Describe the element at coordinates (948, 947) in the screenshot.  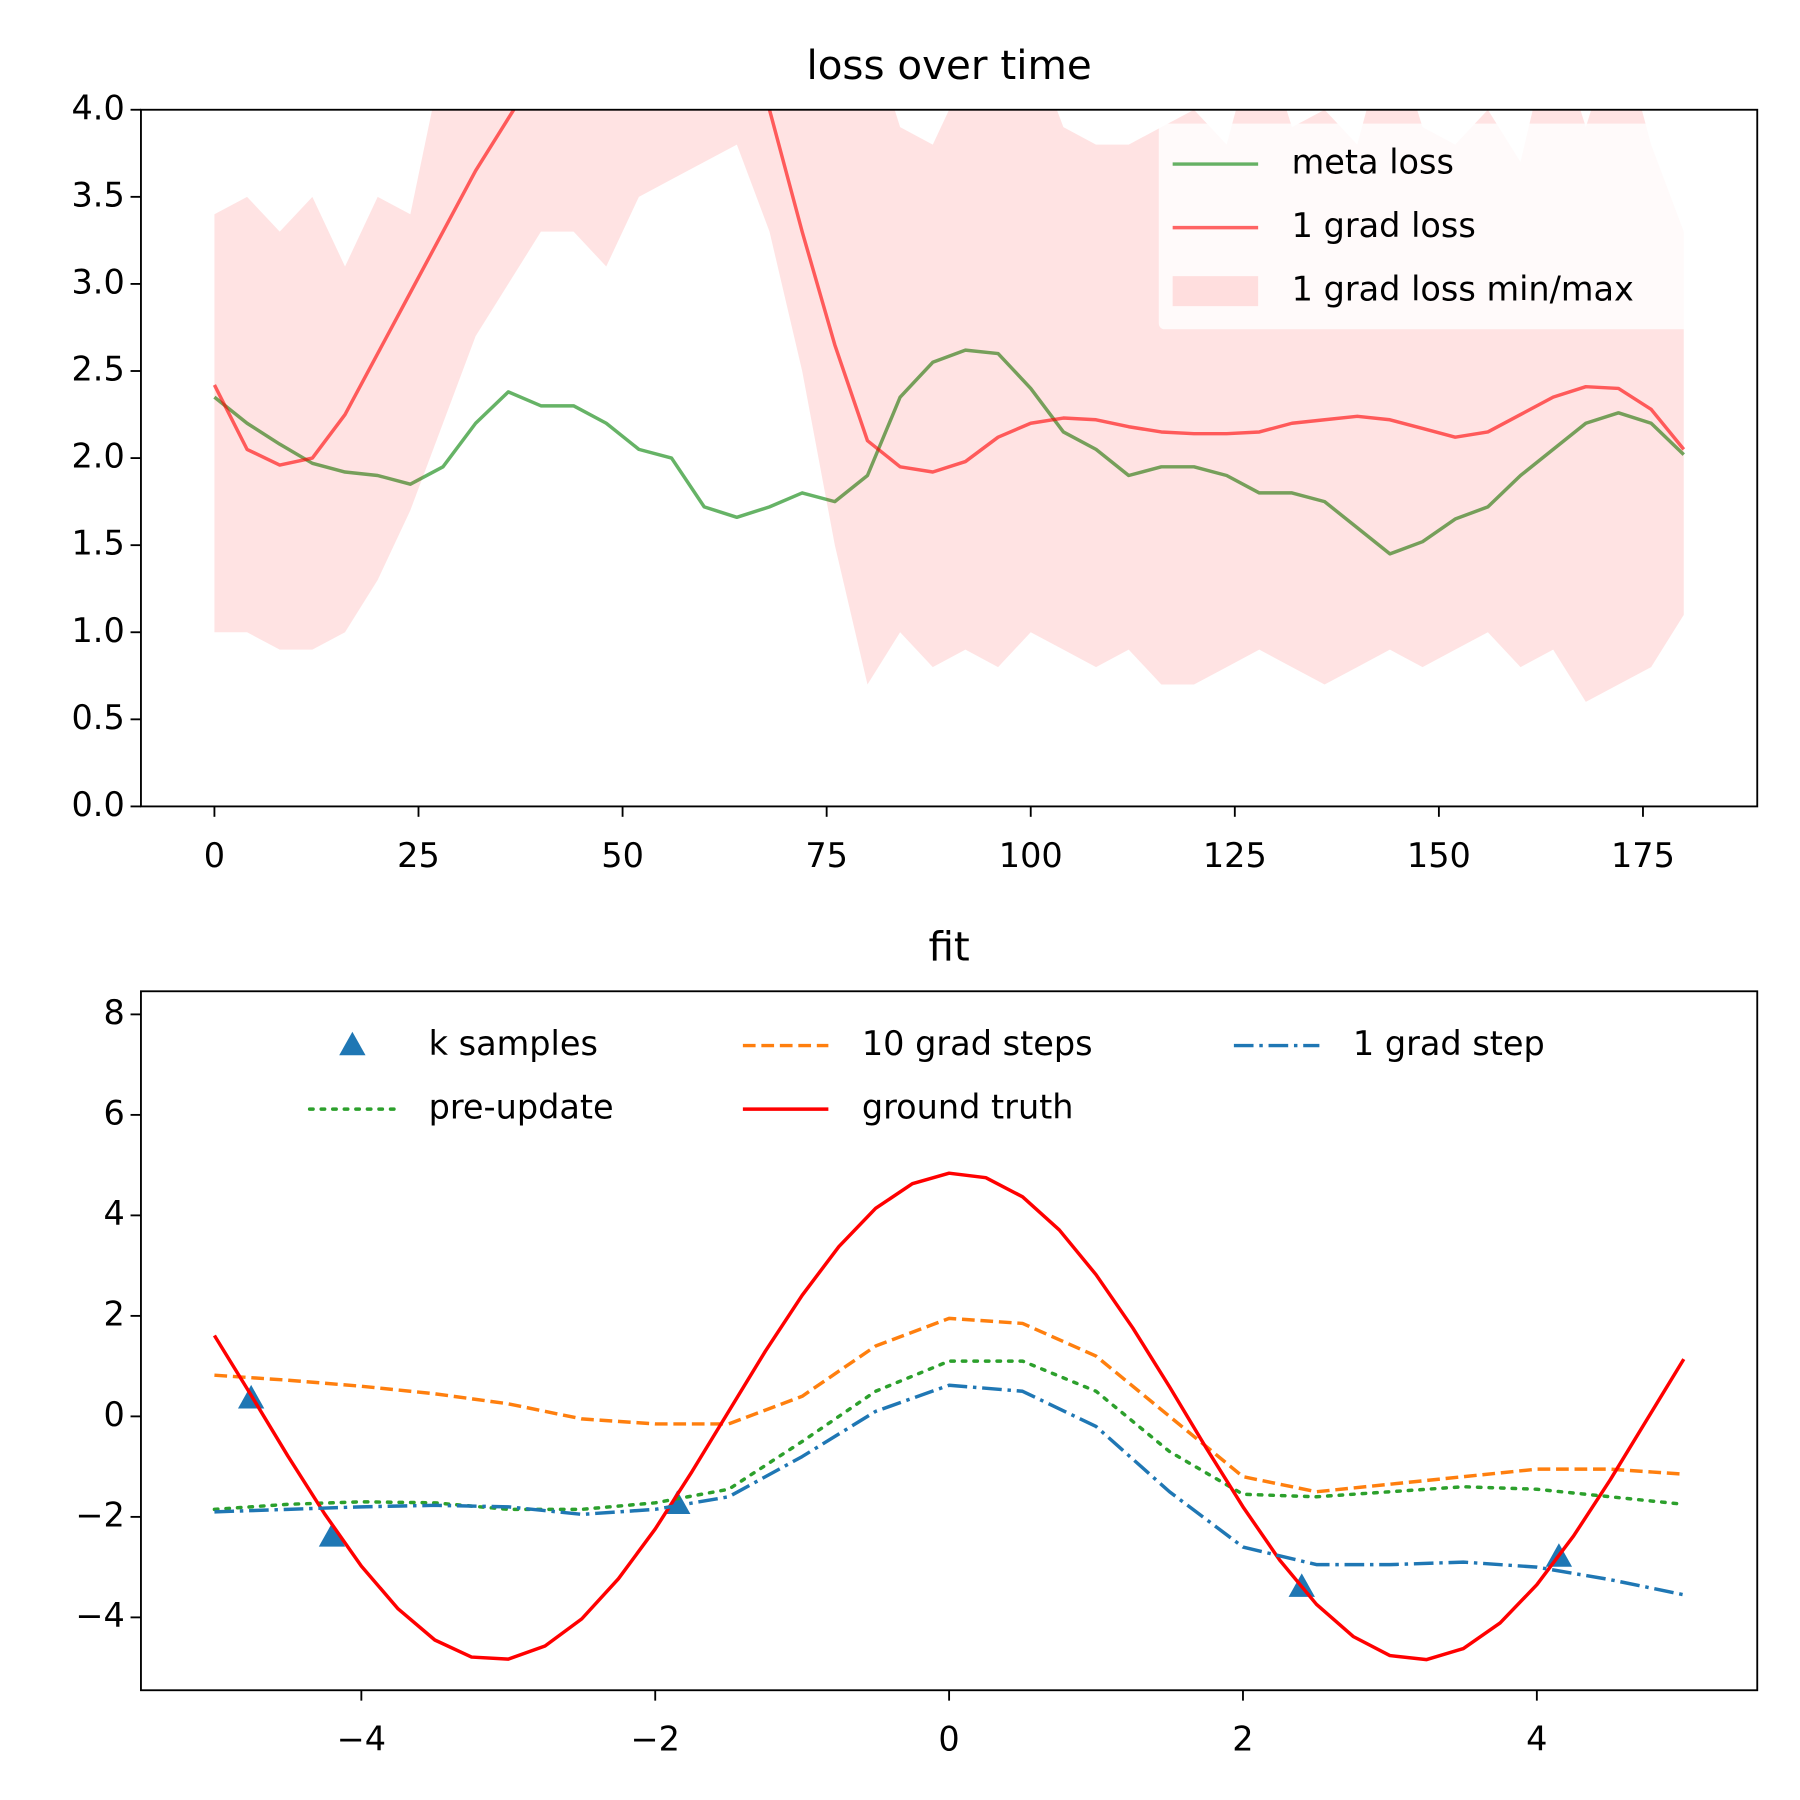
I see `chart-title: fit` at that location.